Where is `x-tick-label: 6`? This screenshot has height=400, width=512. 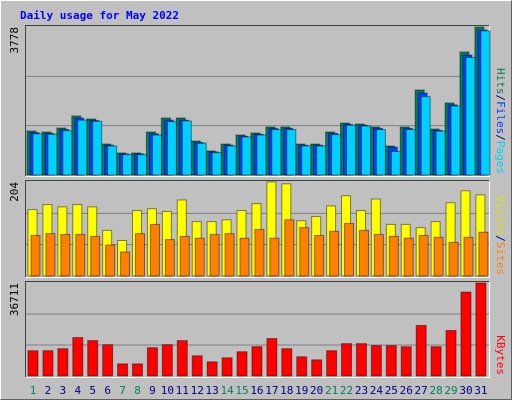 x-tick-label: 6 is located at coordinates (107, 390).